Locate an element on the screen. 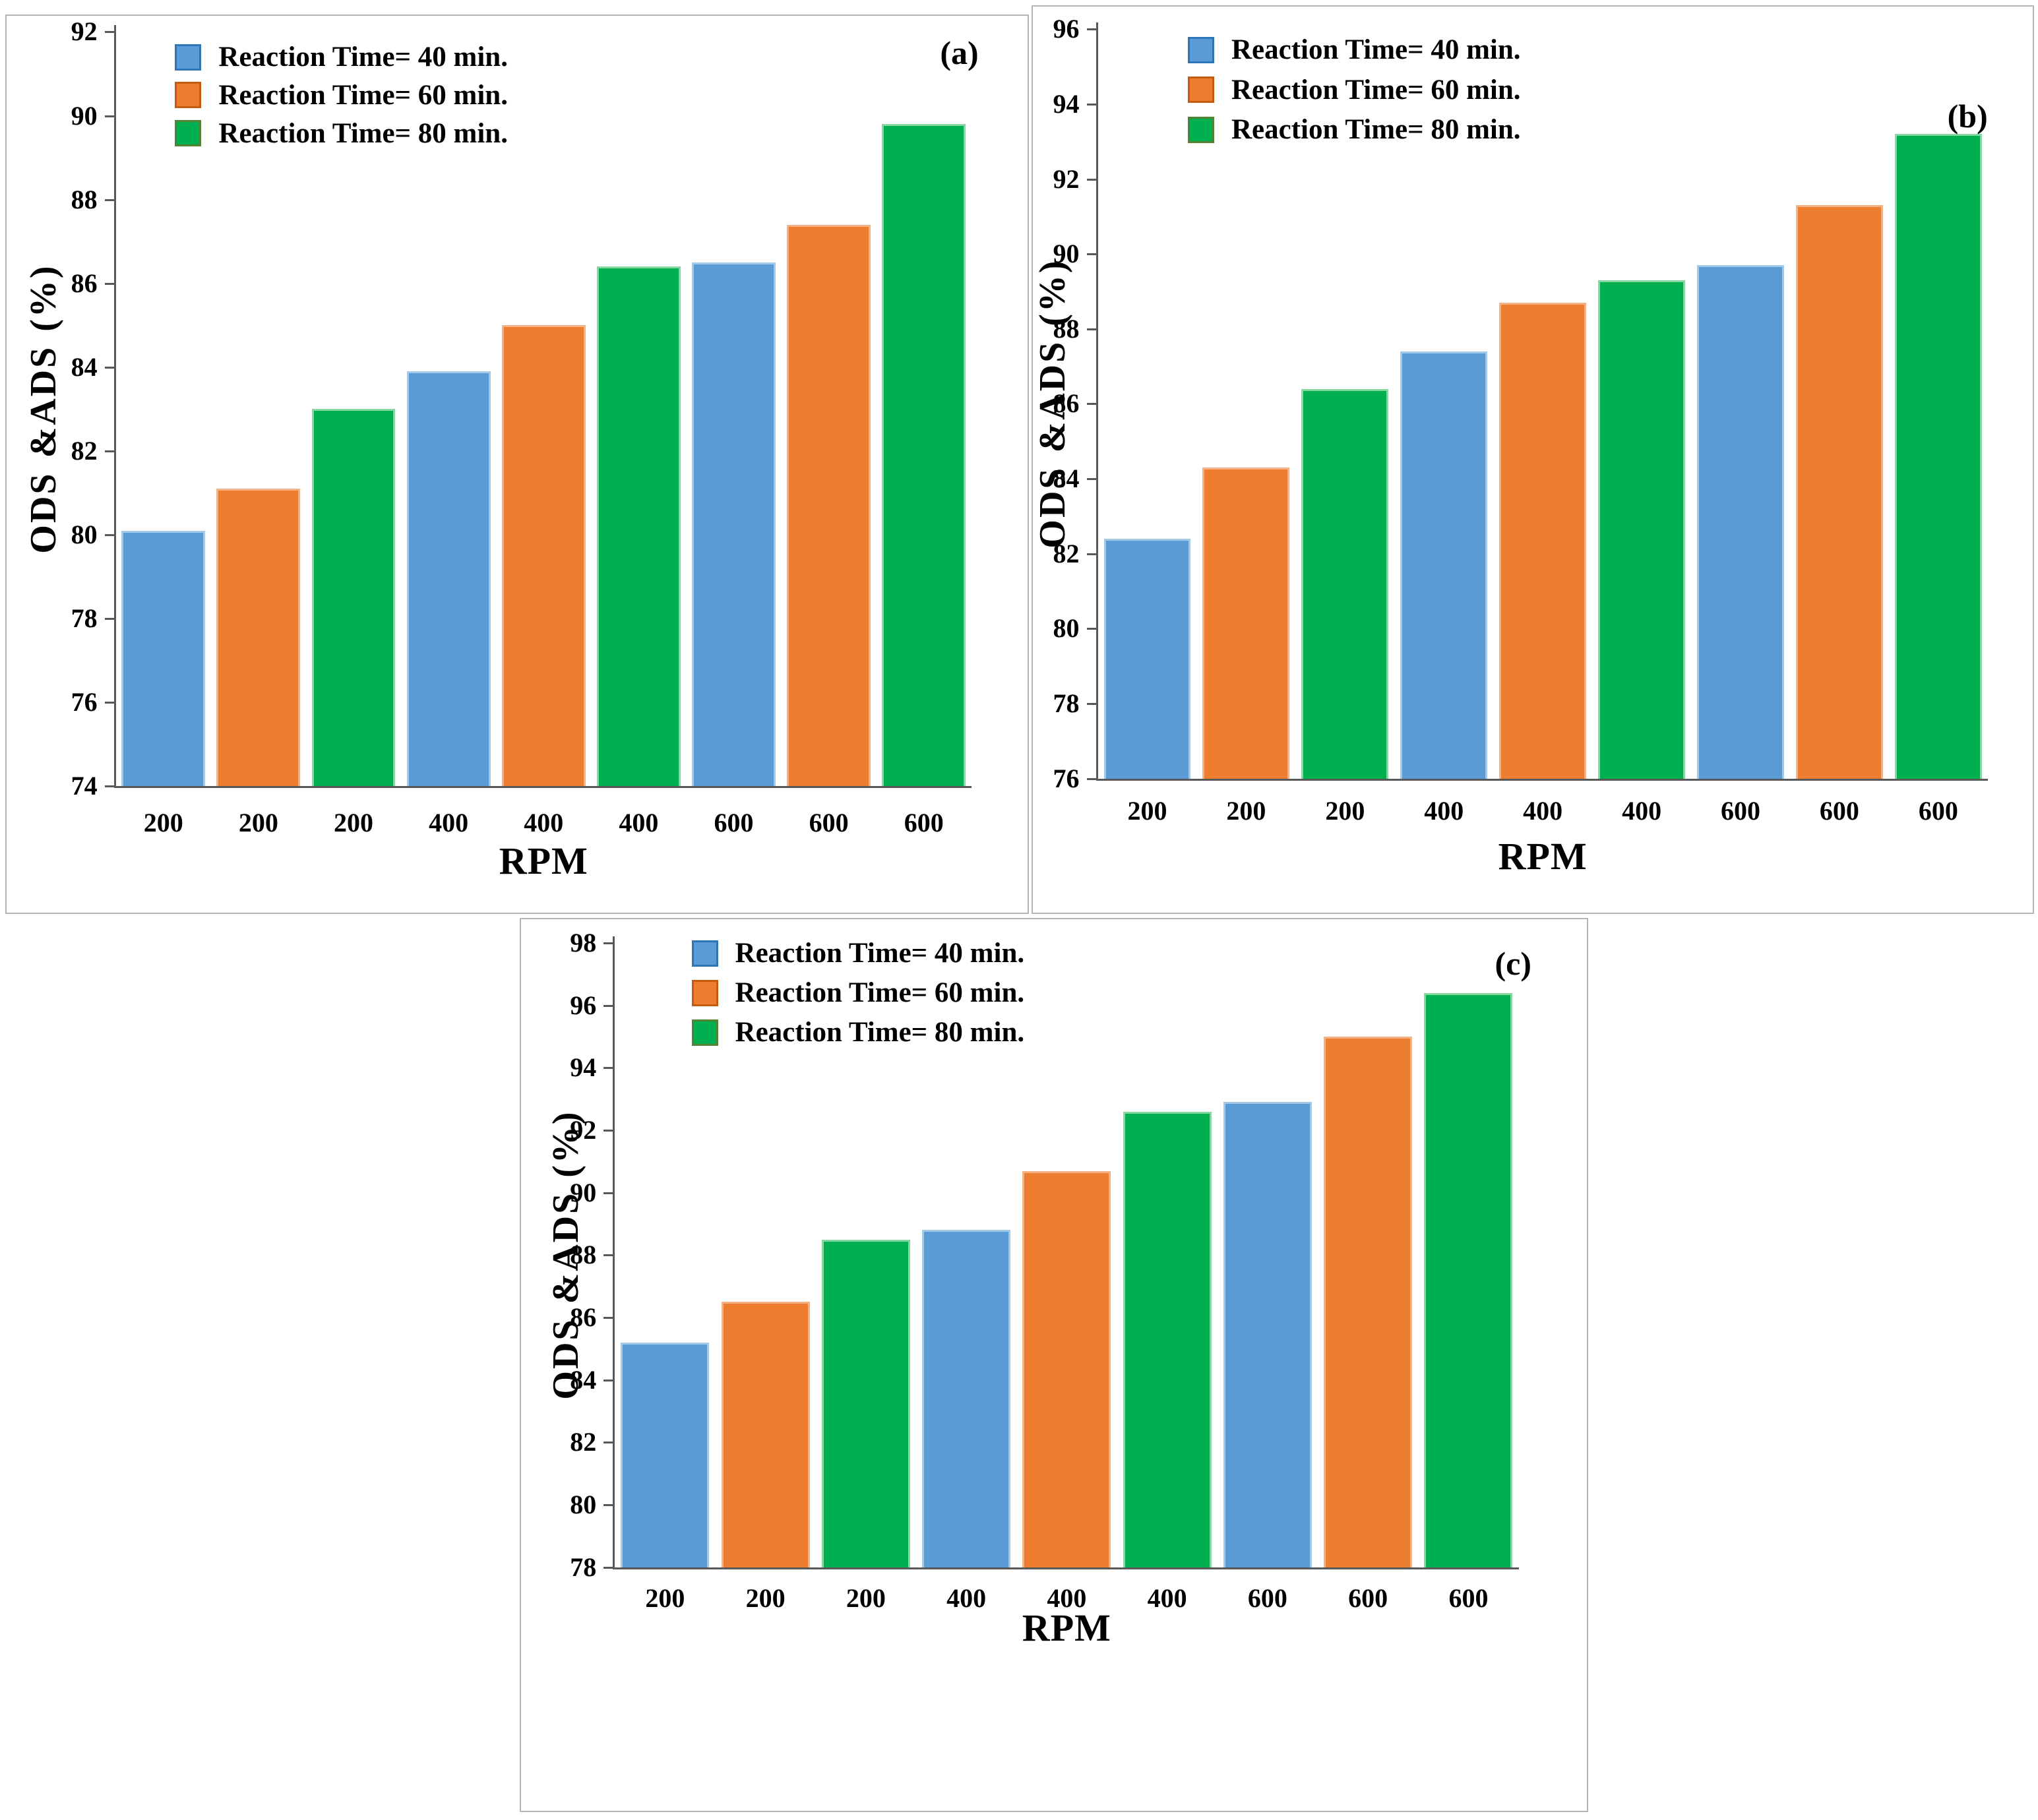 This screenshot has height=1820, width=2038. panel-label-c: (c) is located at coordinates (1513, 963).